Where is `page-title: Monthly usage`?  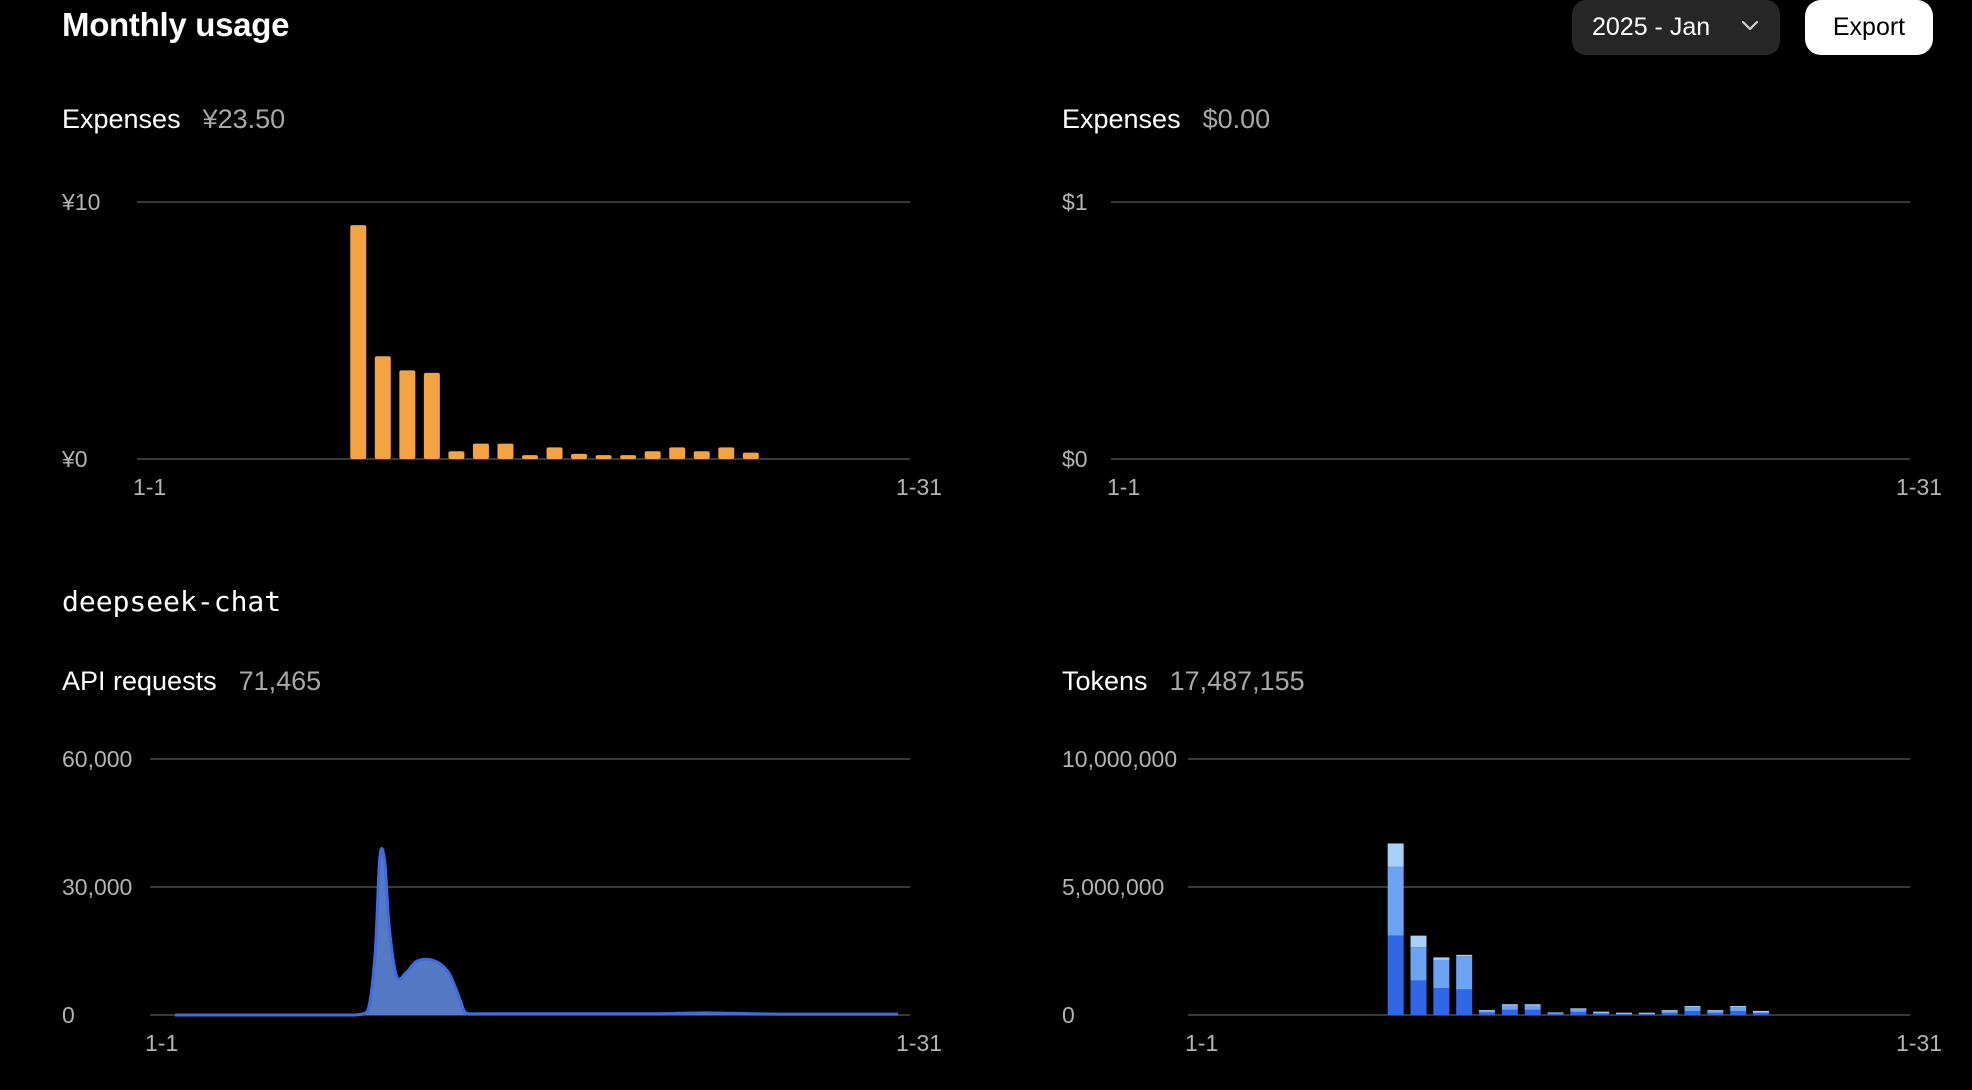
page-title: Monthly usage is located at coordinates (176, 24).